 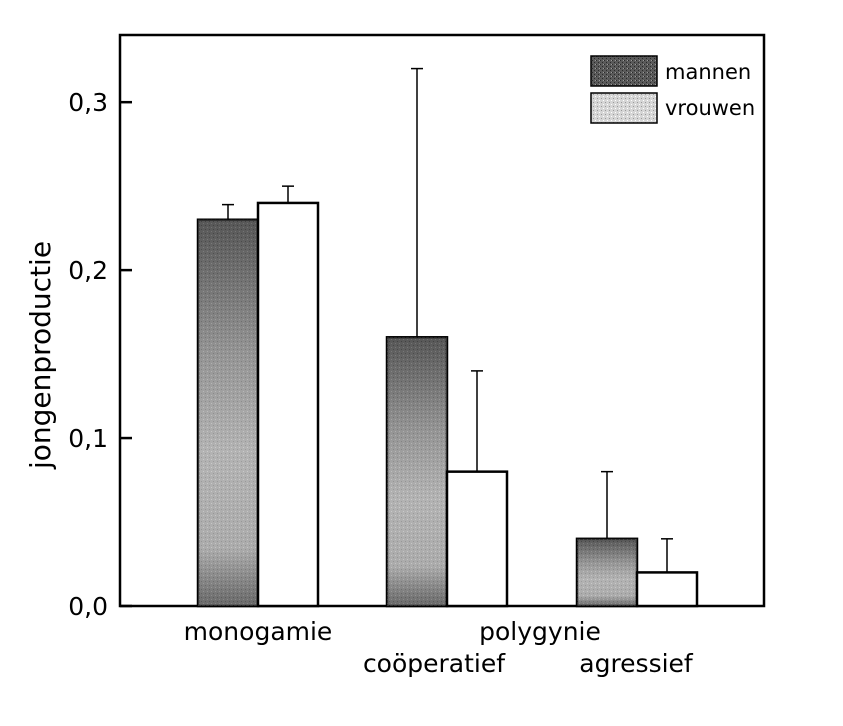 What do you see at coordinates (88, 270) in the screenshot?
I see `y-tick-label: 0,2` at bounding box center [88, 270].